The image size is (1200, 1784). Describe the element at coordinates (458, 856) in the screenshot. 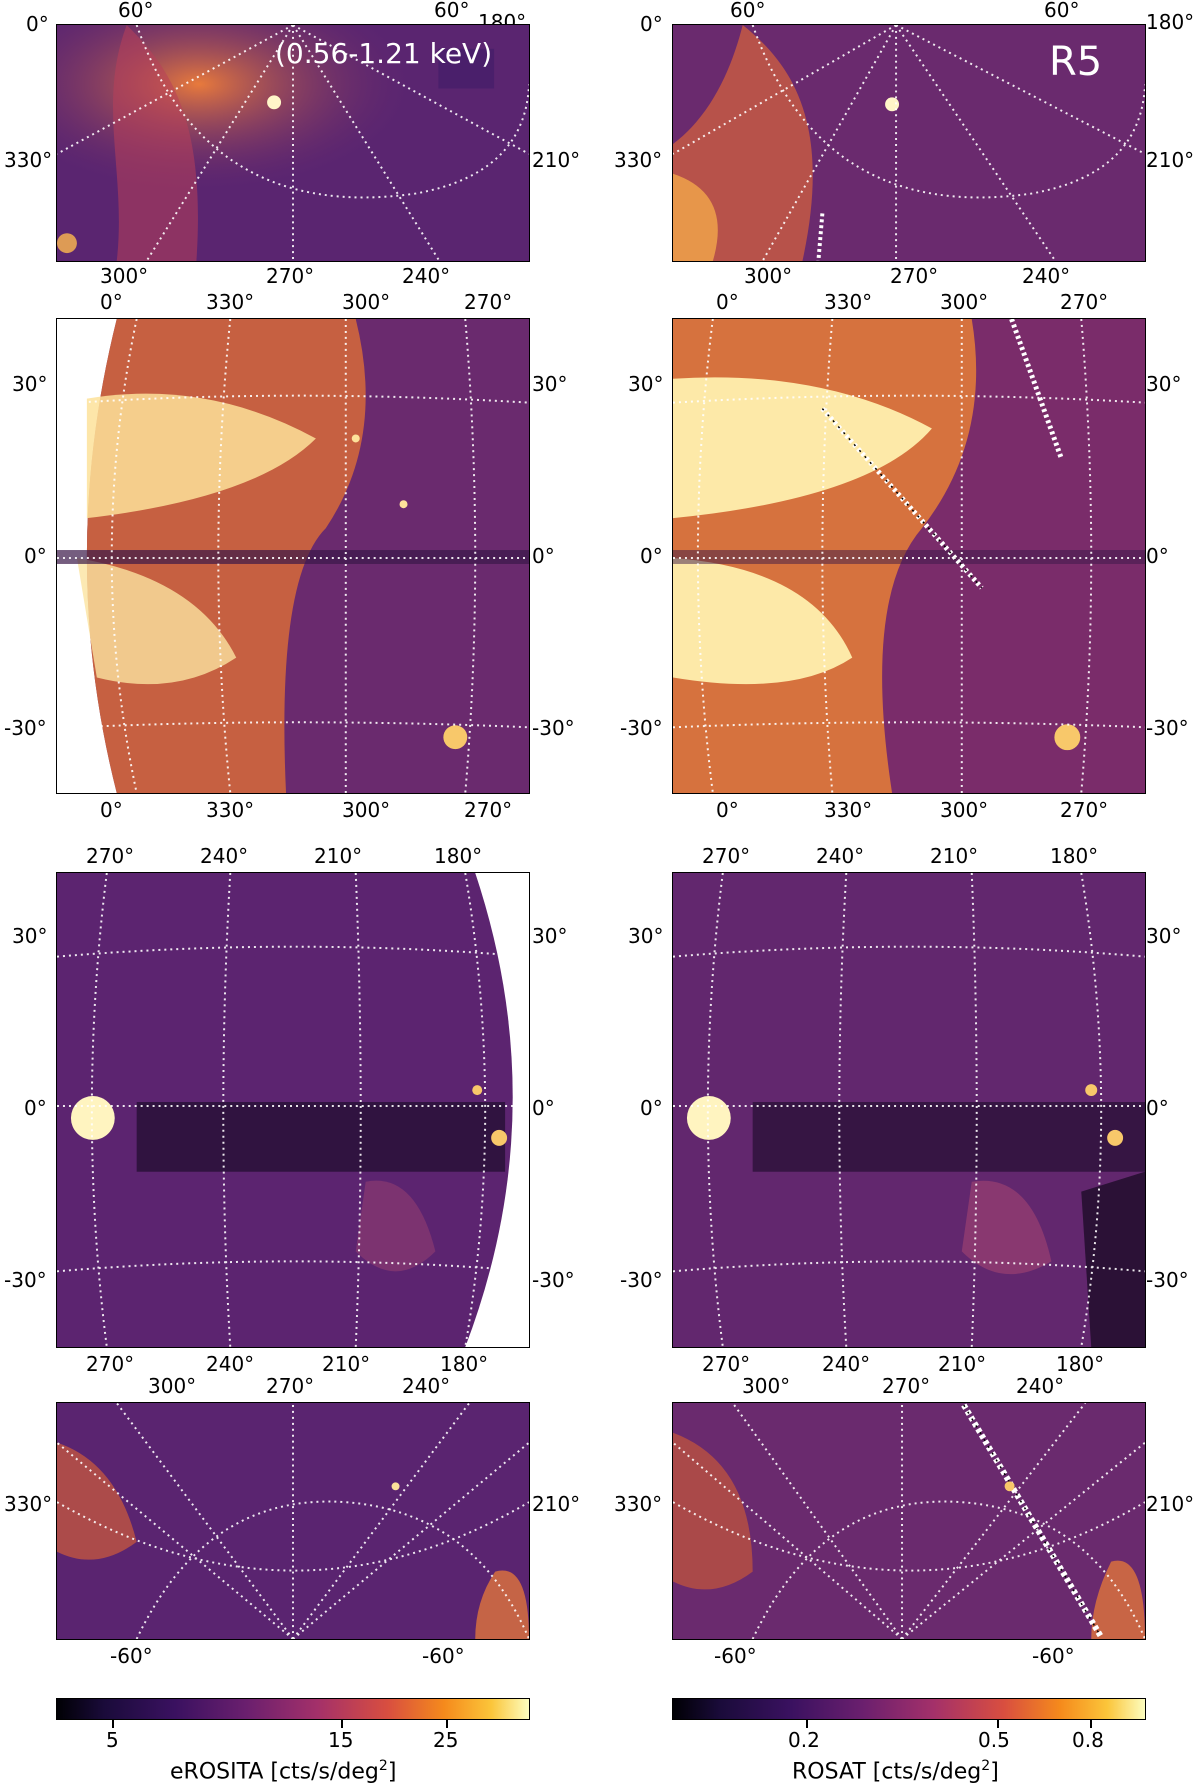

I see `r3l-top-tick-4: 180°` at that location.